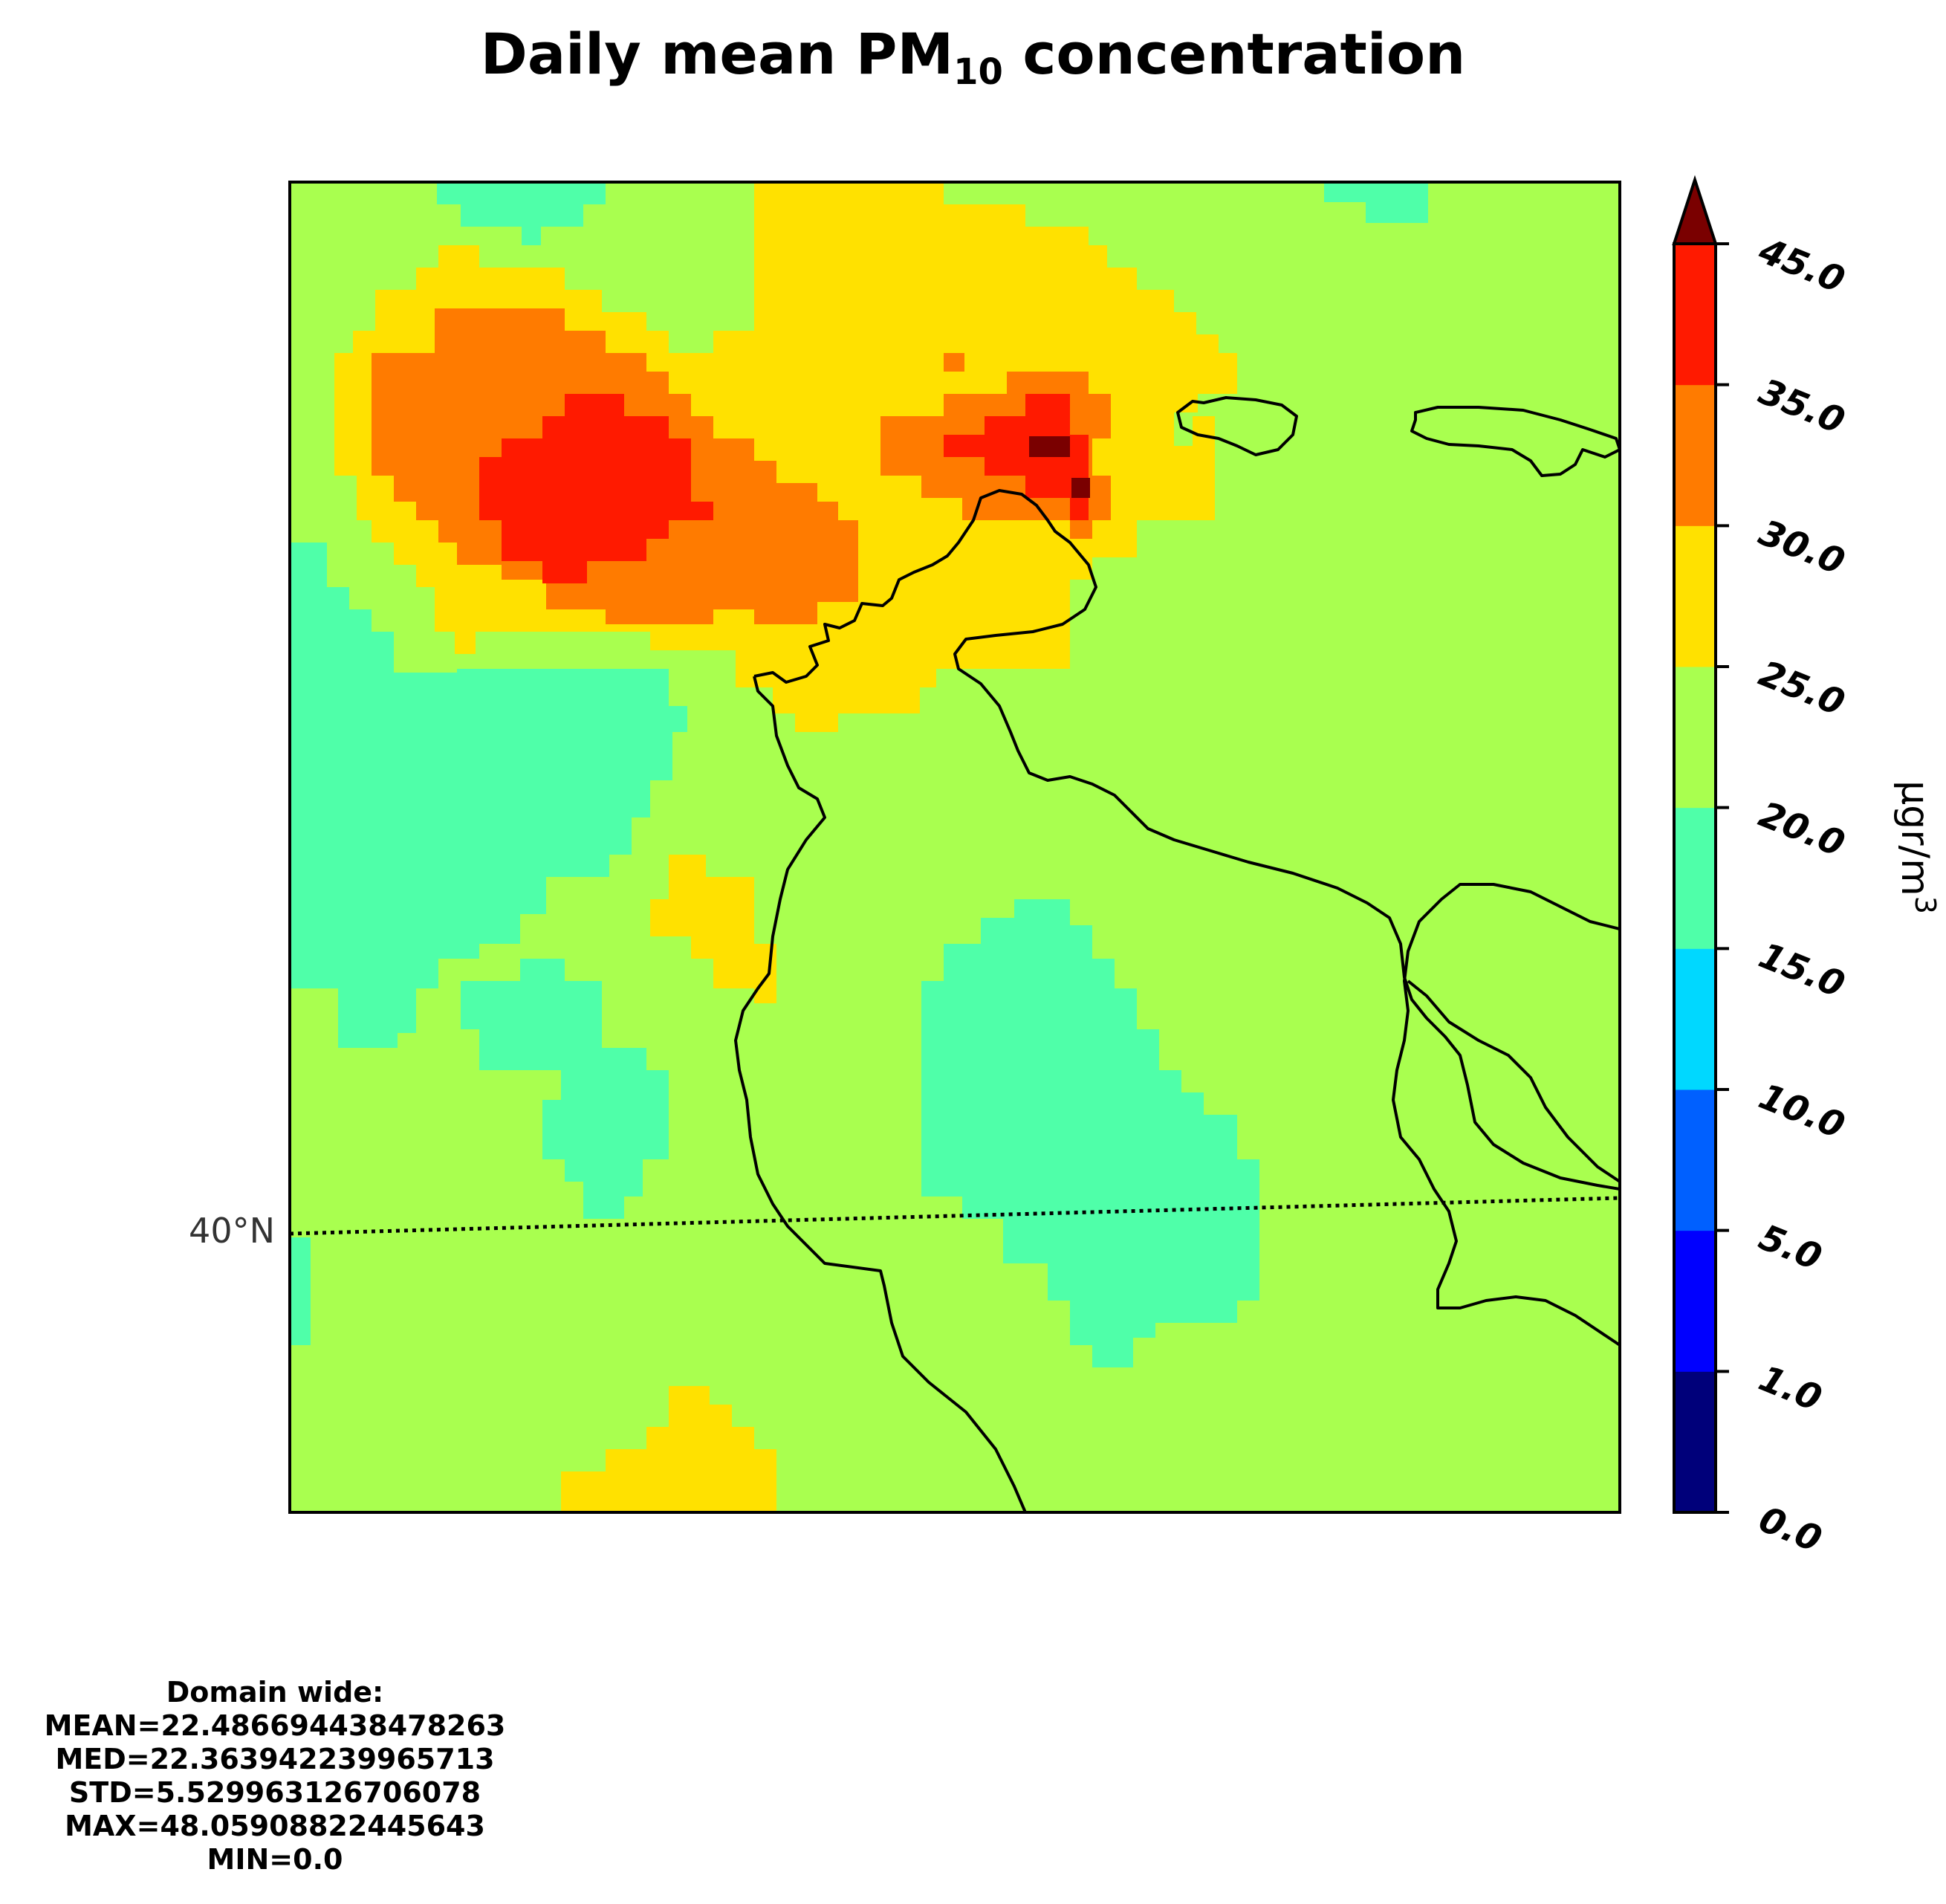  Describe the element at coordinates (1802, 266) in the screenshot. I see `colorbar-tick-label: 45.0` at that location.